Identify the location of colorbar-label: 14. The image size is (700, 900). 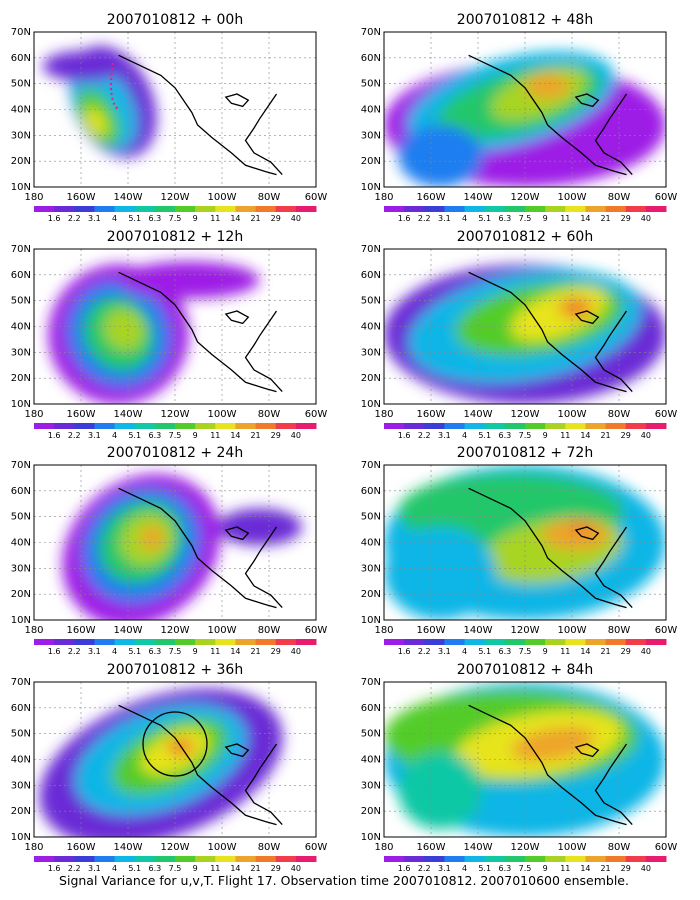
(585, 651).